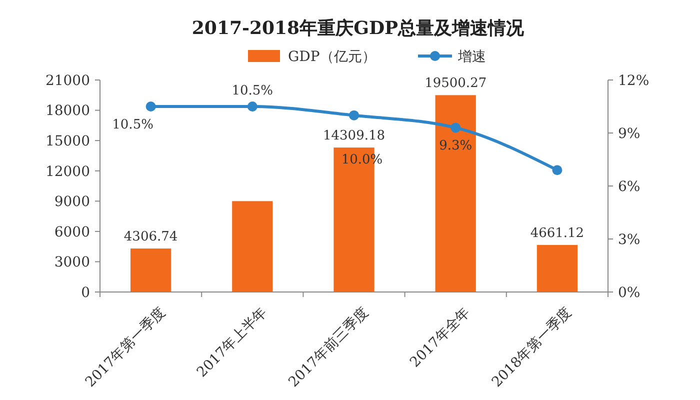  Describe the element at coordinates (151, 237) in the screenshot. I see `data-label: 4306.74` at that location.